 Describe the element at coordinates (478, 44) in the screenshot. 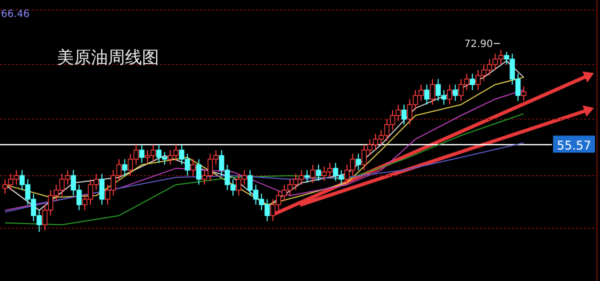

I see `annotation: 72.90` at that location.